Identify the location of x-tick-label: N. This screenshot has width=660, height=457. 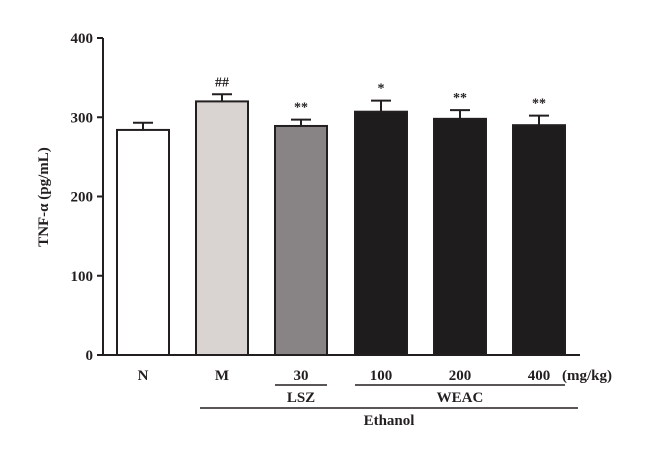
(143, 376).